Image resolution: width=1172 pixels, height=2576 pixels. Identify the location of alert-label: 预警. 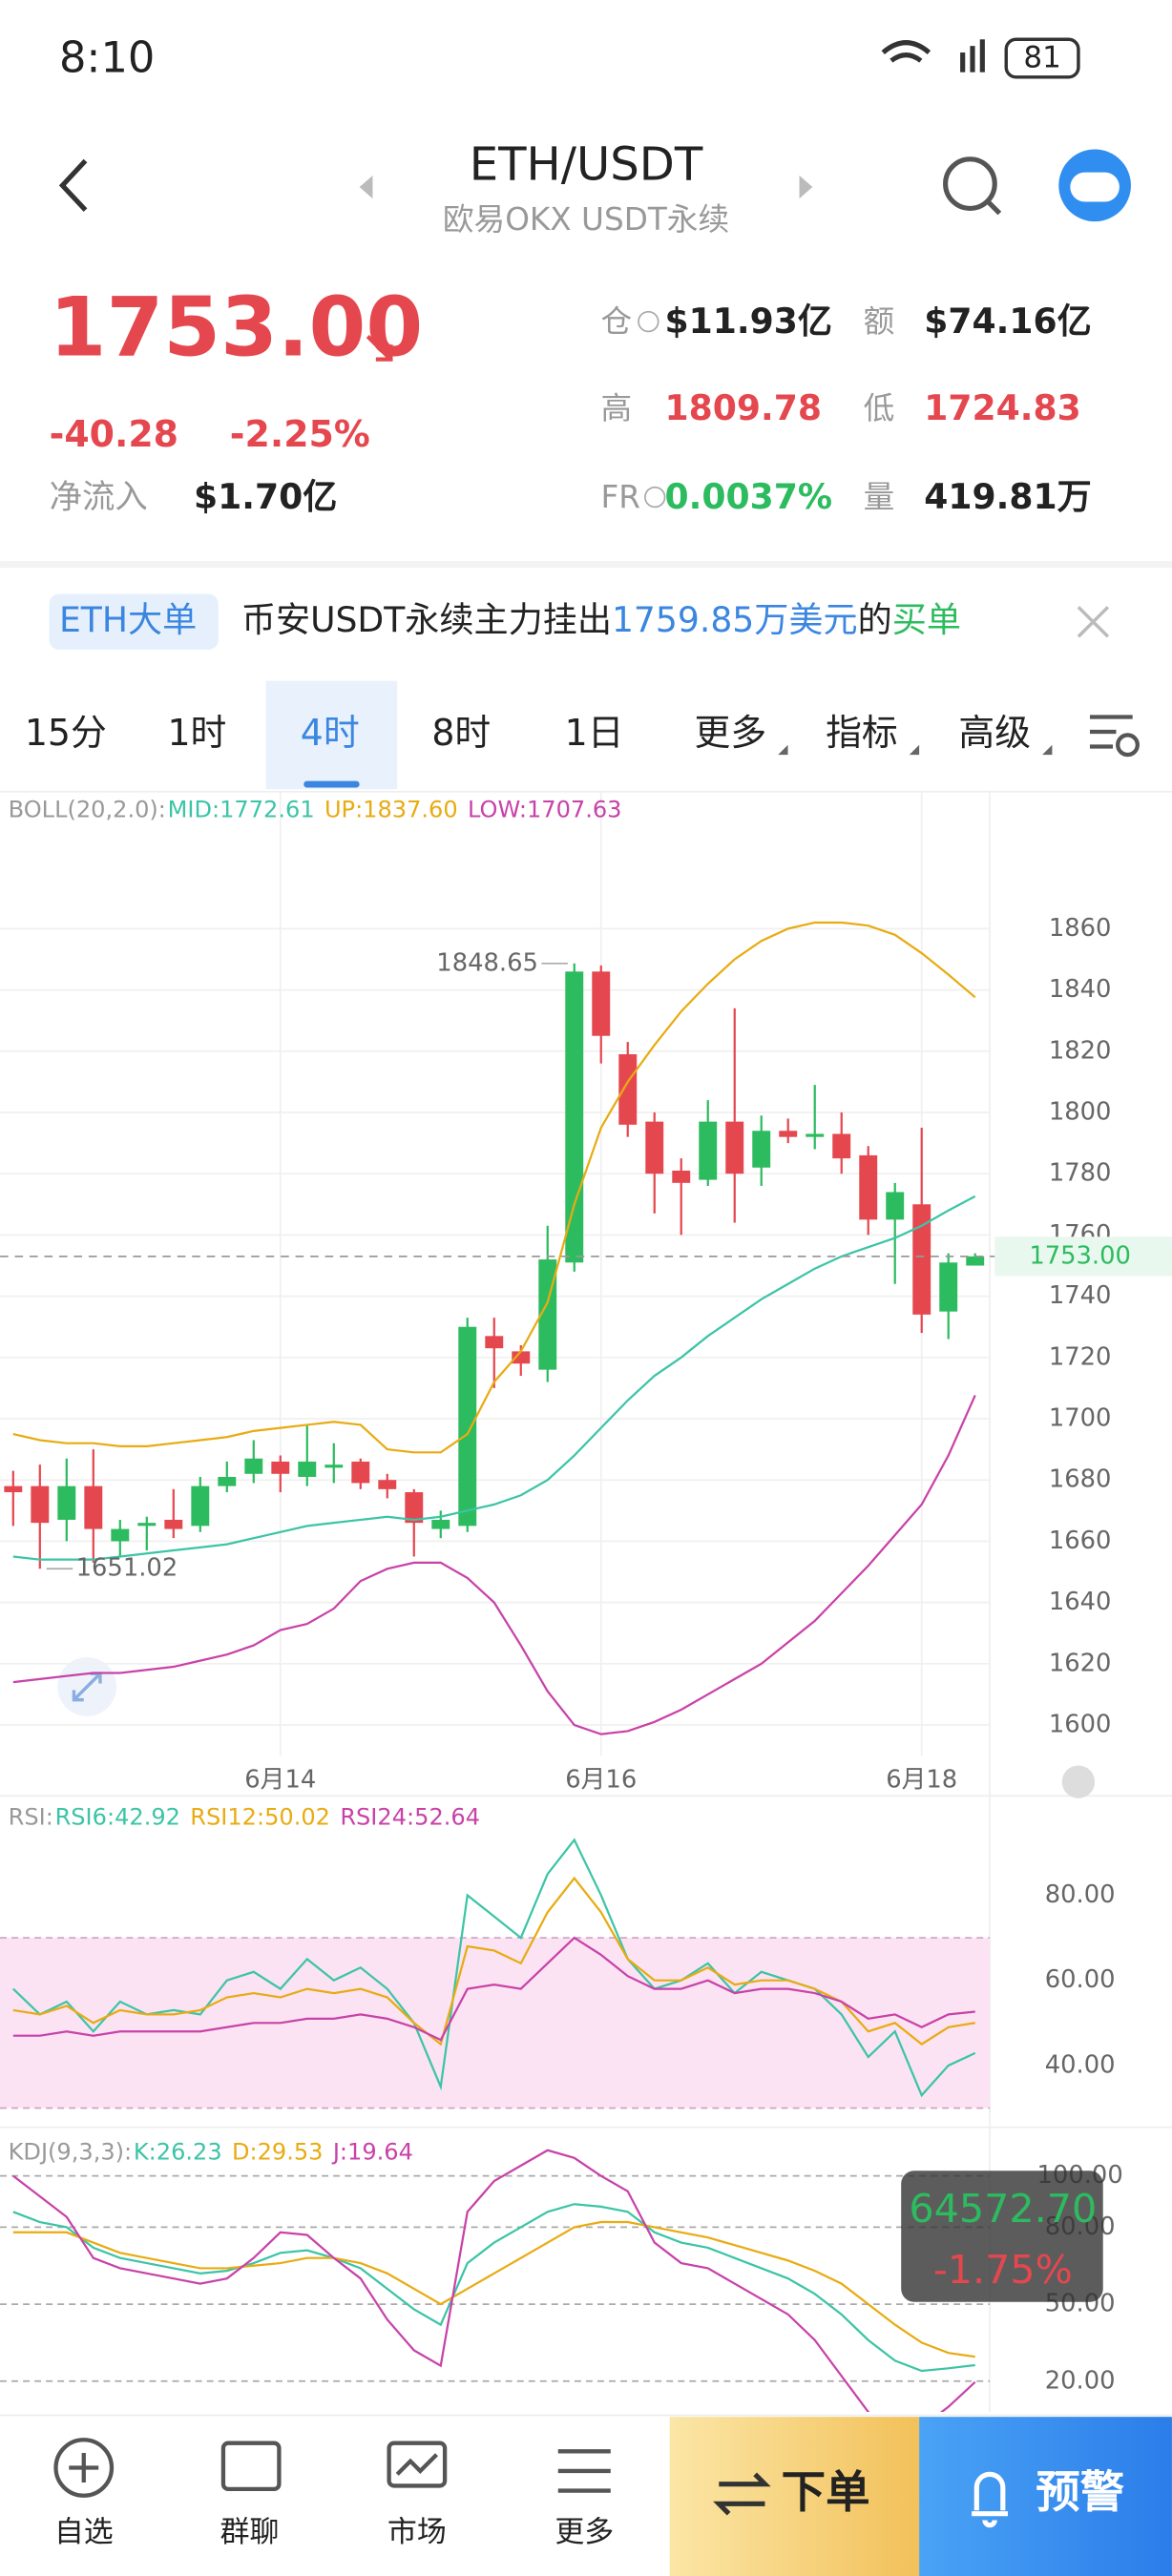
(1080, 2492).